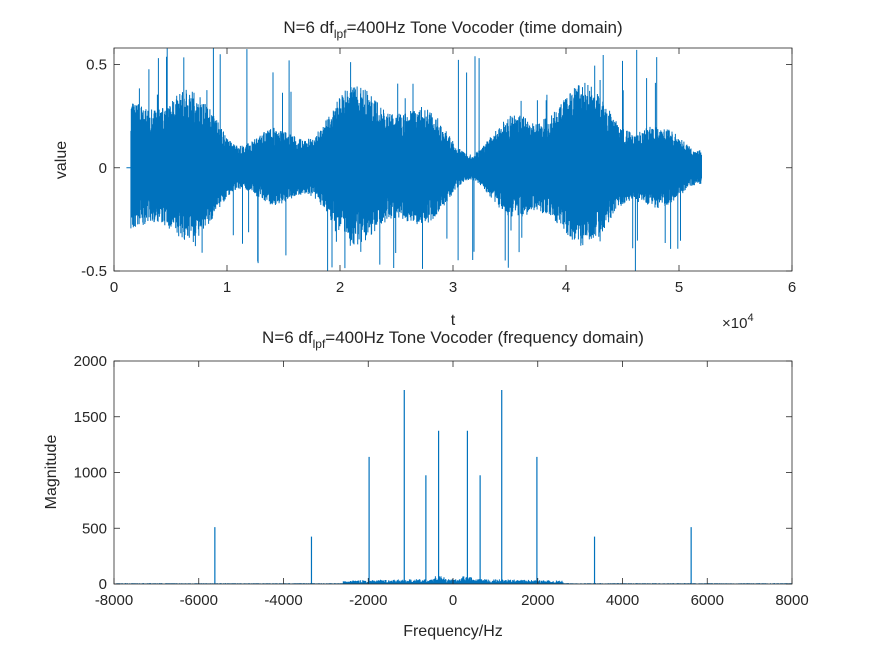  I want to click on time-x-tick-label: 1, so click(227, 287).